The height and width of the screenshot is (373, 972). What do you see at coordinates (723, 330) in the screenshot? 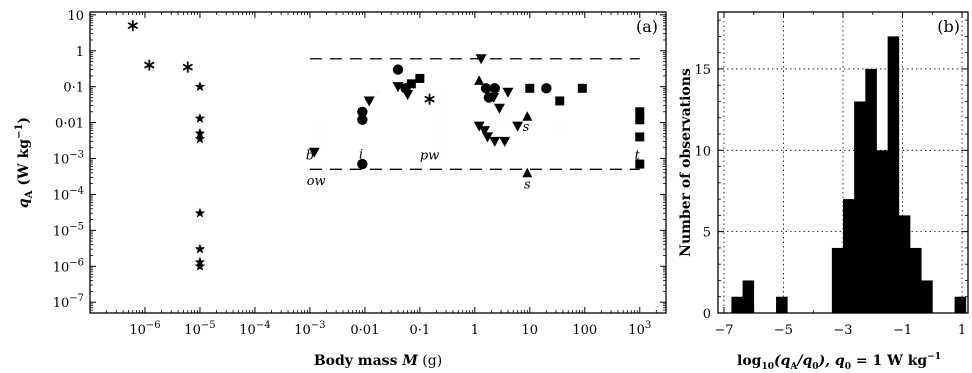
I see `x-tick-label-b: −7` at bounding box center [723, 330].